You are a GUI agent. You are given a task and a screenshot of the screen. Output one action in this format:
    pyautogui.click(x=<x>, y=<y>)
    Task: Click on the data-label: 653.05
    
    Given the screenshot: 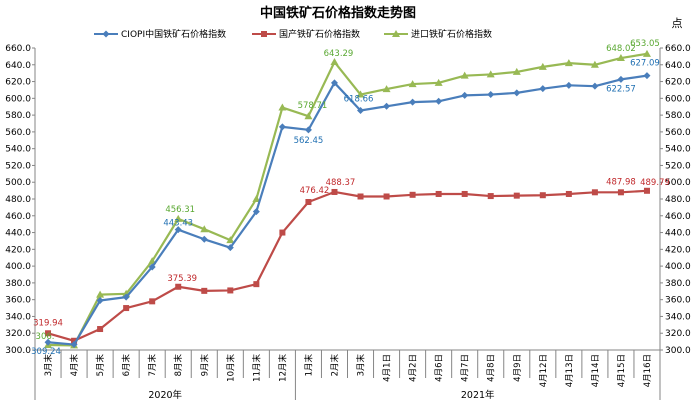 What is the action you would take?
    pyautogui.click(x=645, y=44)
    